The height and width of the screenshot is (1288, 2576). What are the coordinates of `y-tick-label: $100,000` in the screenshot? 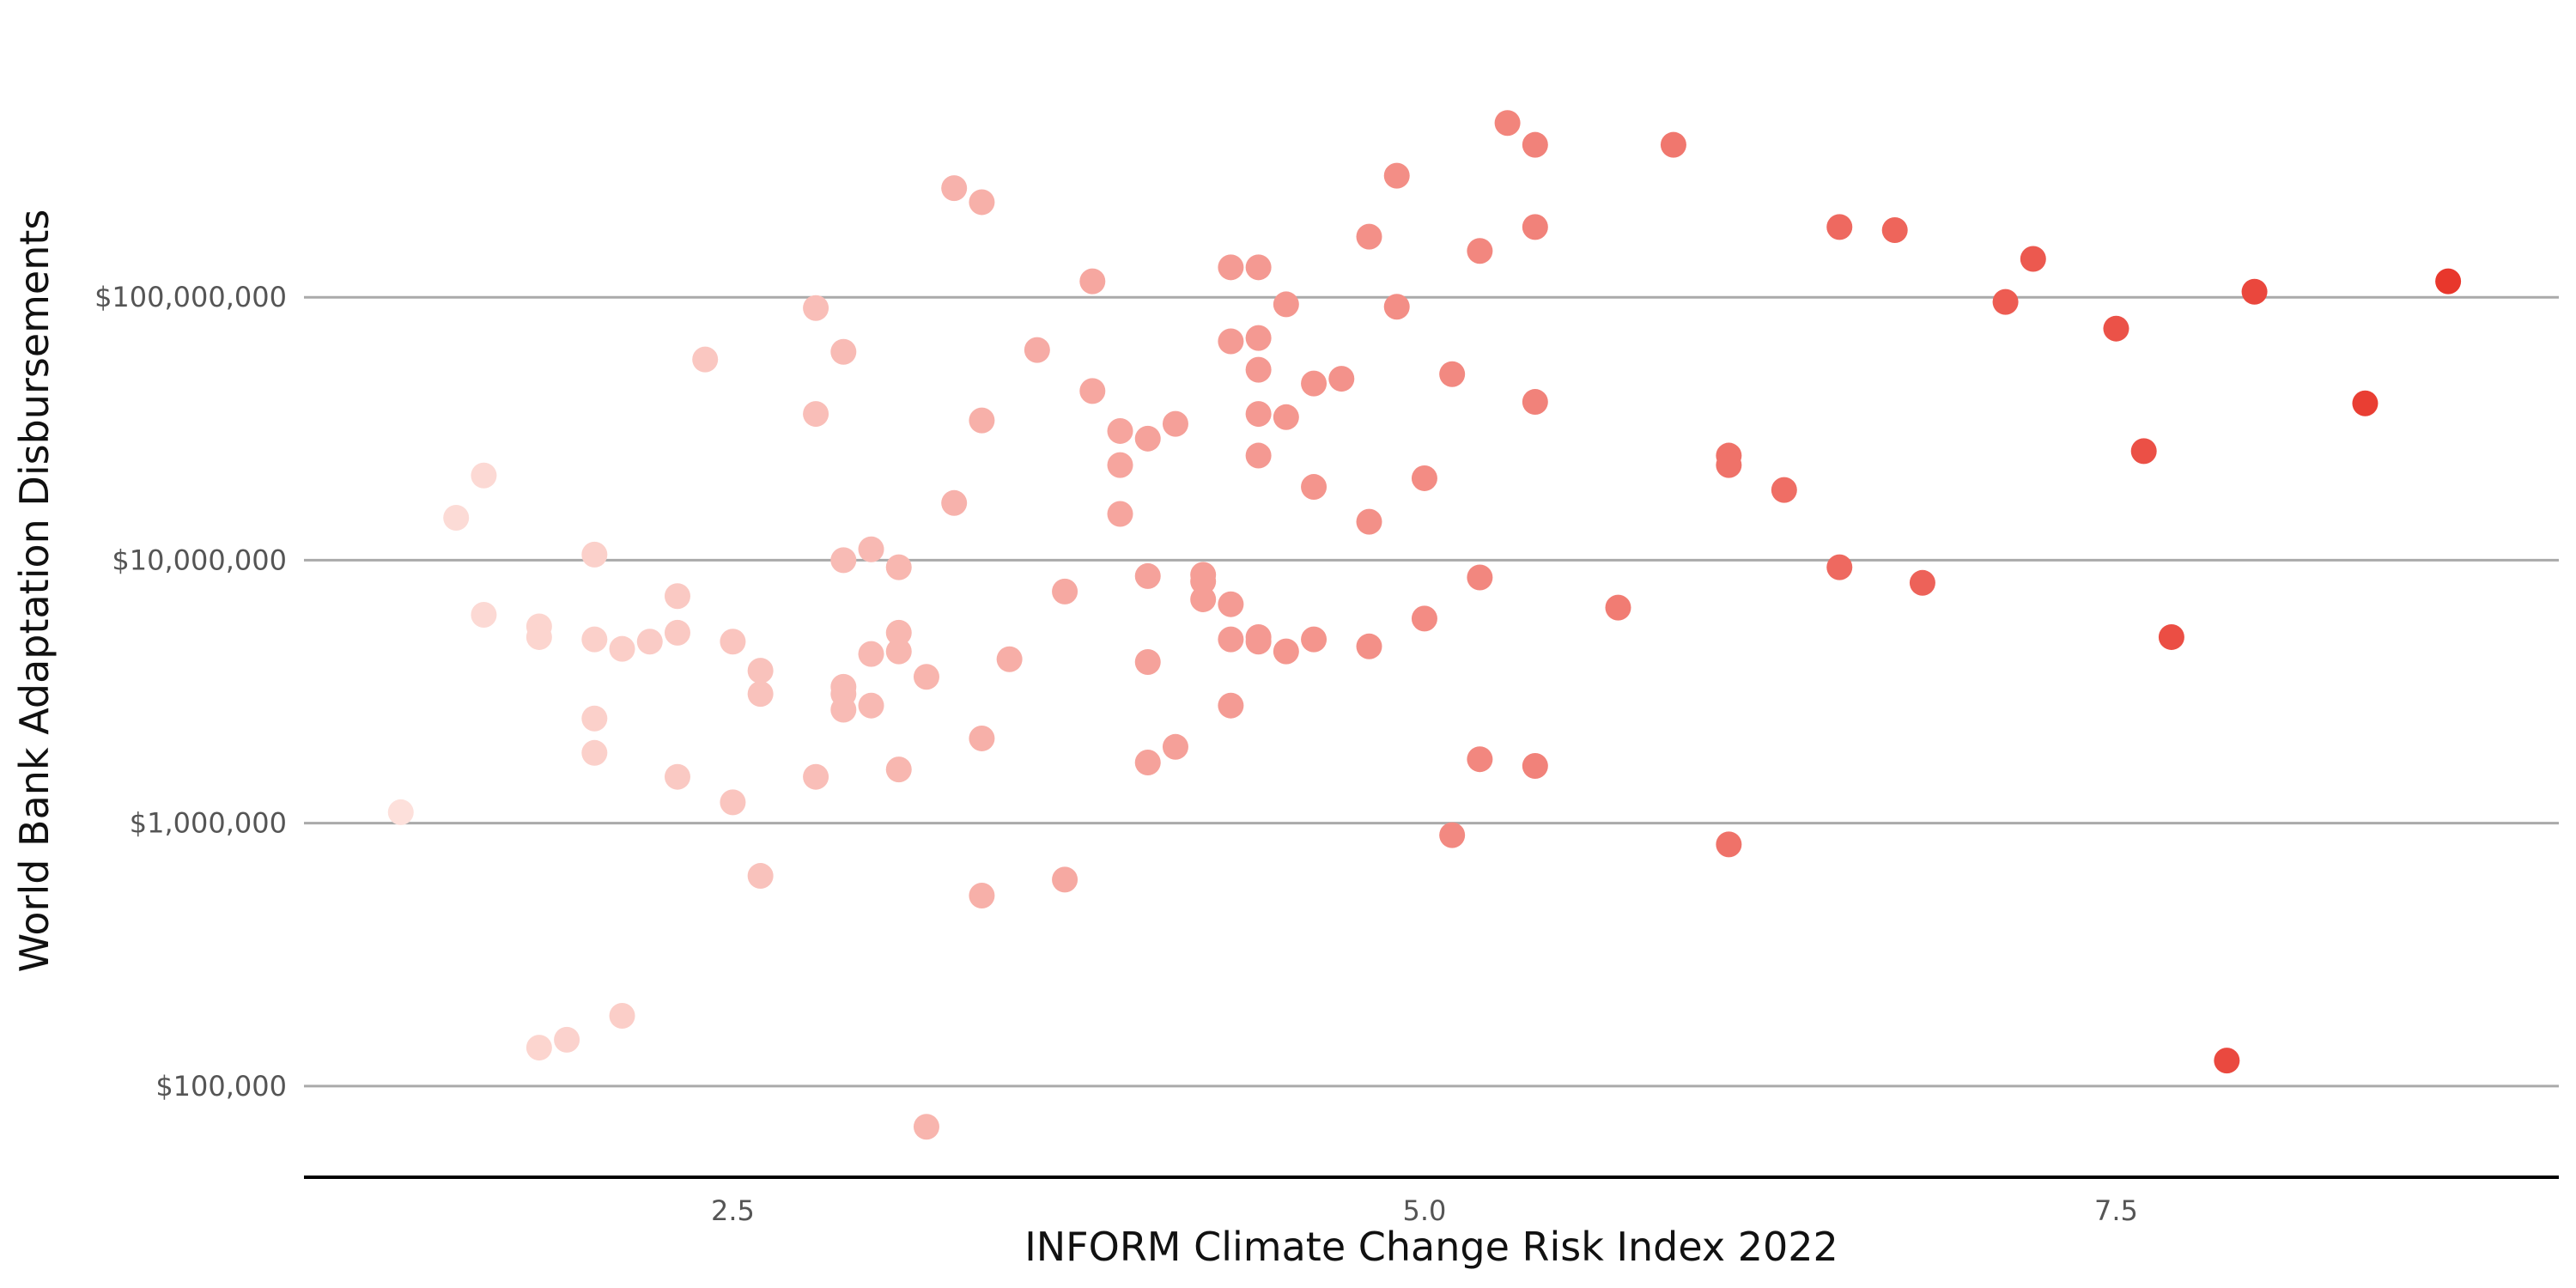 It's located at (221, 1086).